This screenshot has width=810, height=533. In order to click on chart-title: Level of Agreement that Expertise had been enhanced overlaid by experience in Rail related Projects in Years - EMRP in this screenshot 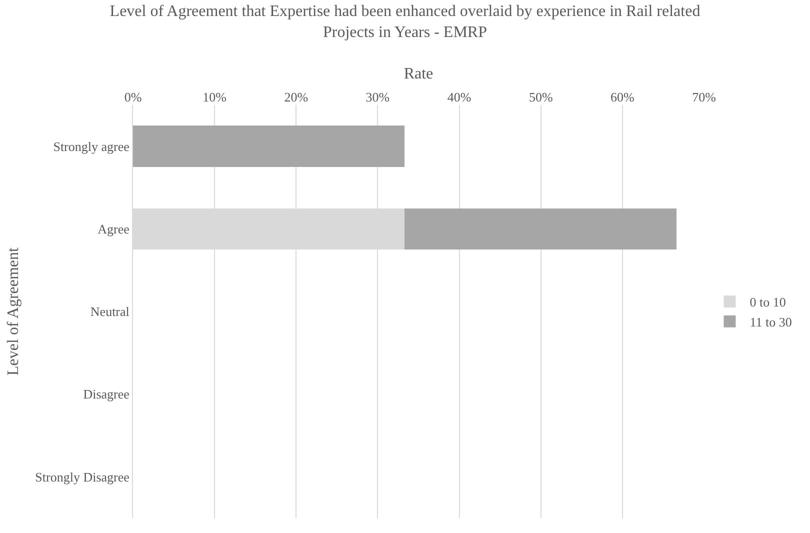, I will do `click(405, 21)`.